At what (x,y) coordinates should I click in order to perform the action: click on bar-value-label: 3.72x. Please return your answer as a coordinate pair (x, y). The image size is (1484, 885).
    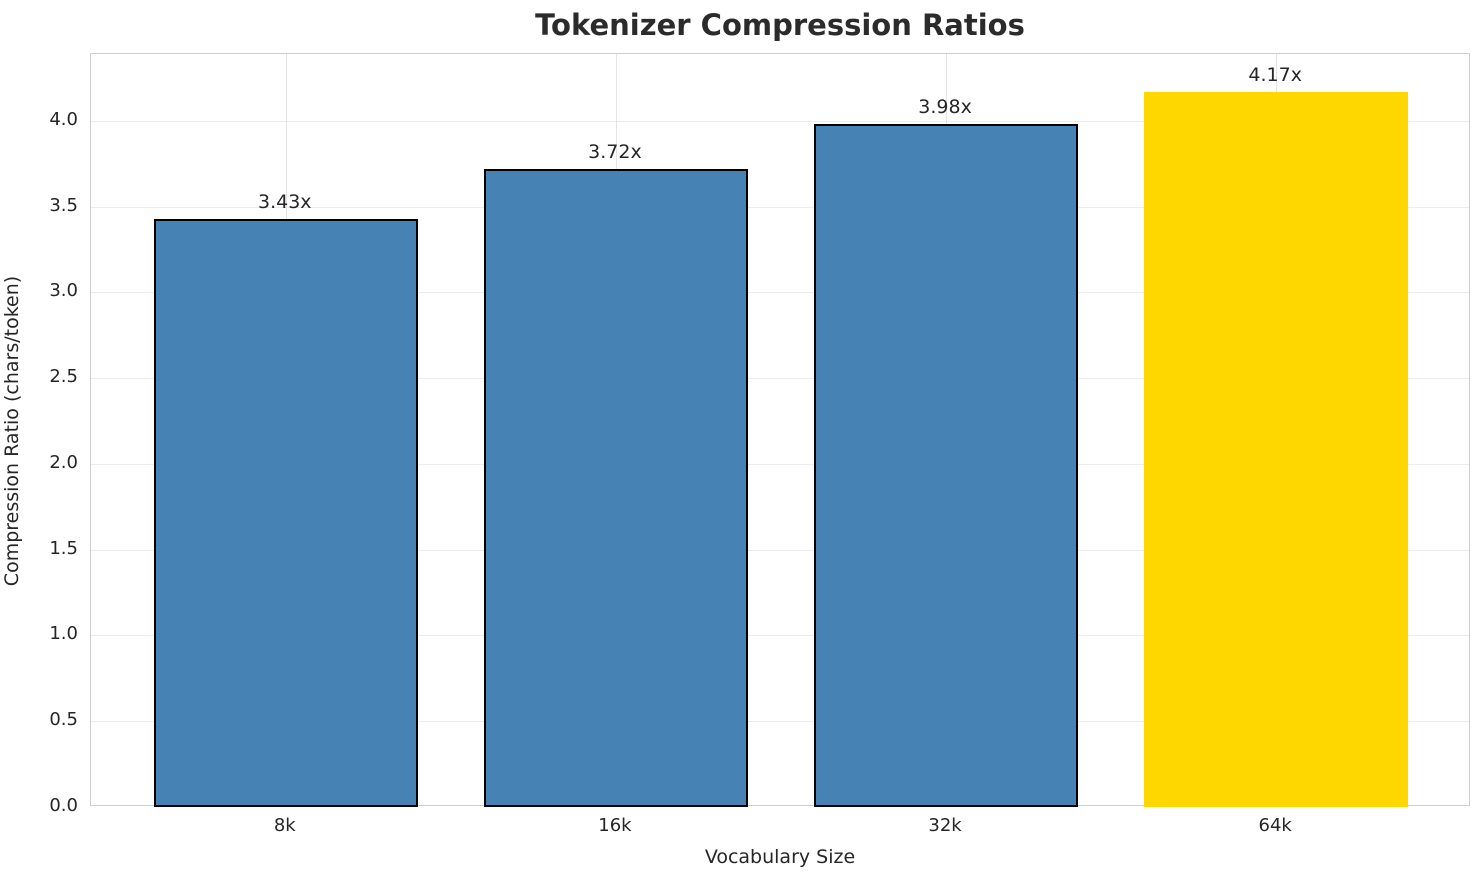
    Looking at the image, I should click on (615, 151).